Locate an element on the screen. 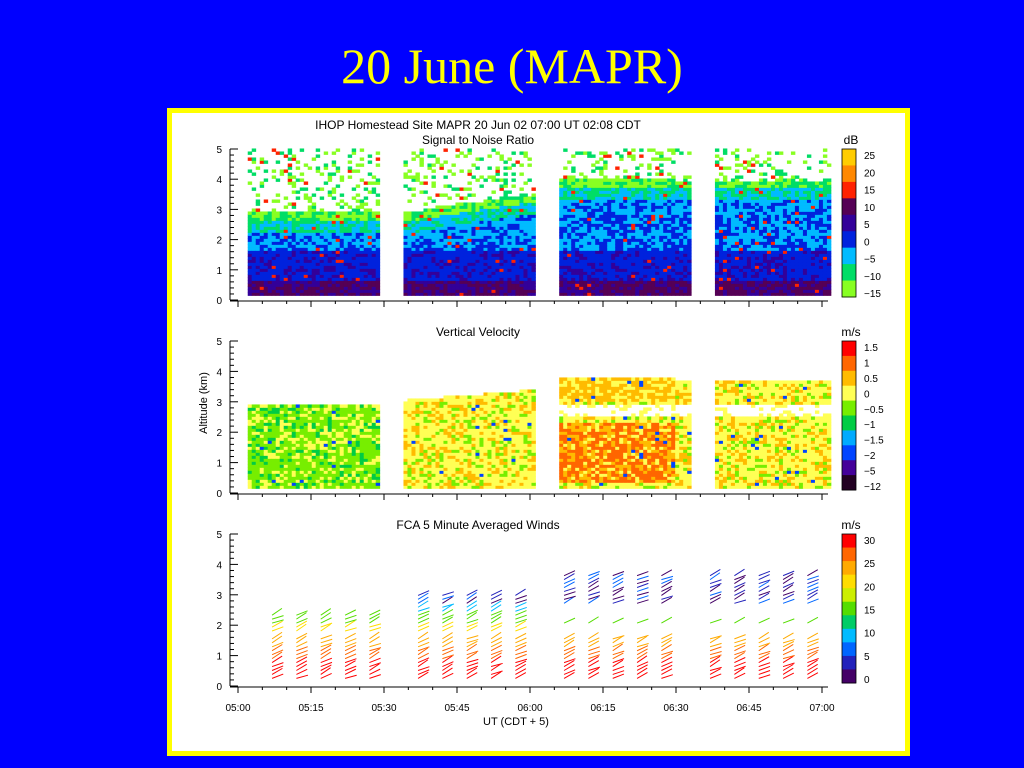 The image size is (1024, 768). colorbar-label: 25 is located at coordinates (870, 156).